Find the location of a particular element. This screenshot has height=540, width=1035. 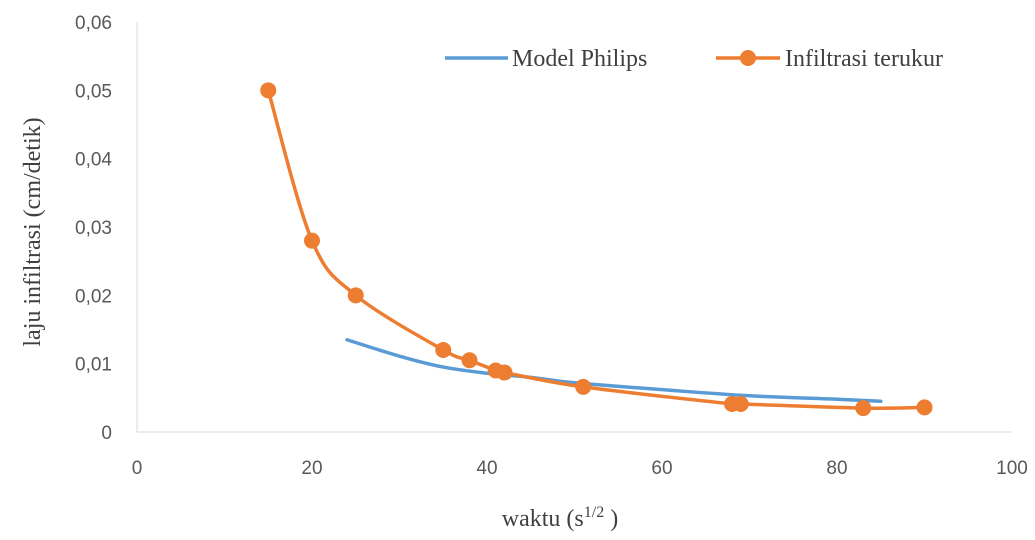

y-axis-title: laju infiltrasi (cm/detik) is located at coordinates (33, 231).